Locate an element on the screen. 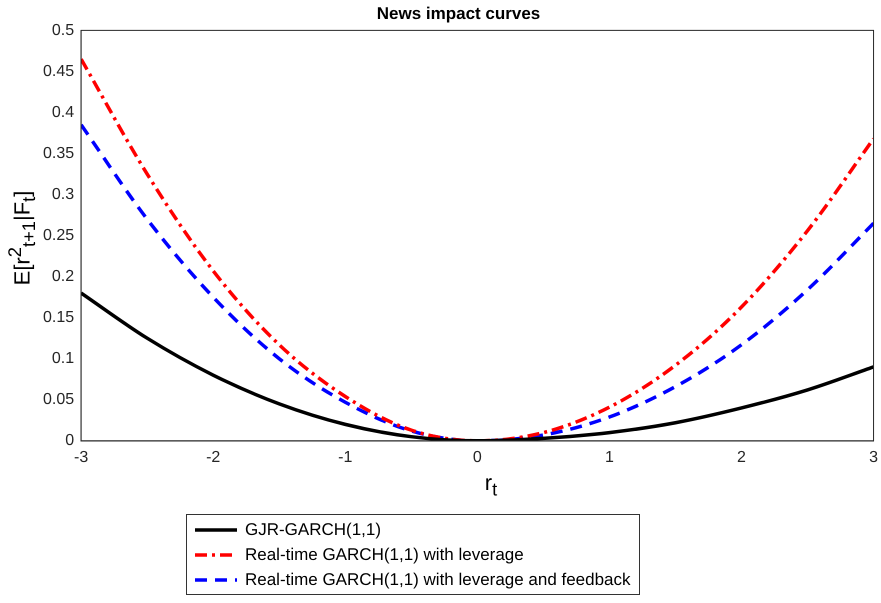  legend-label: Real-time GARCH(1,1) with leverage and feedback is located at coordinates (438, 580).